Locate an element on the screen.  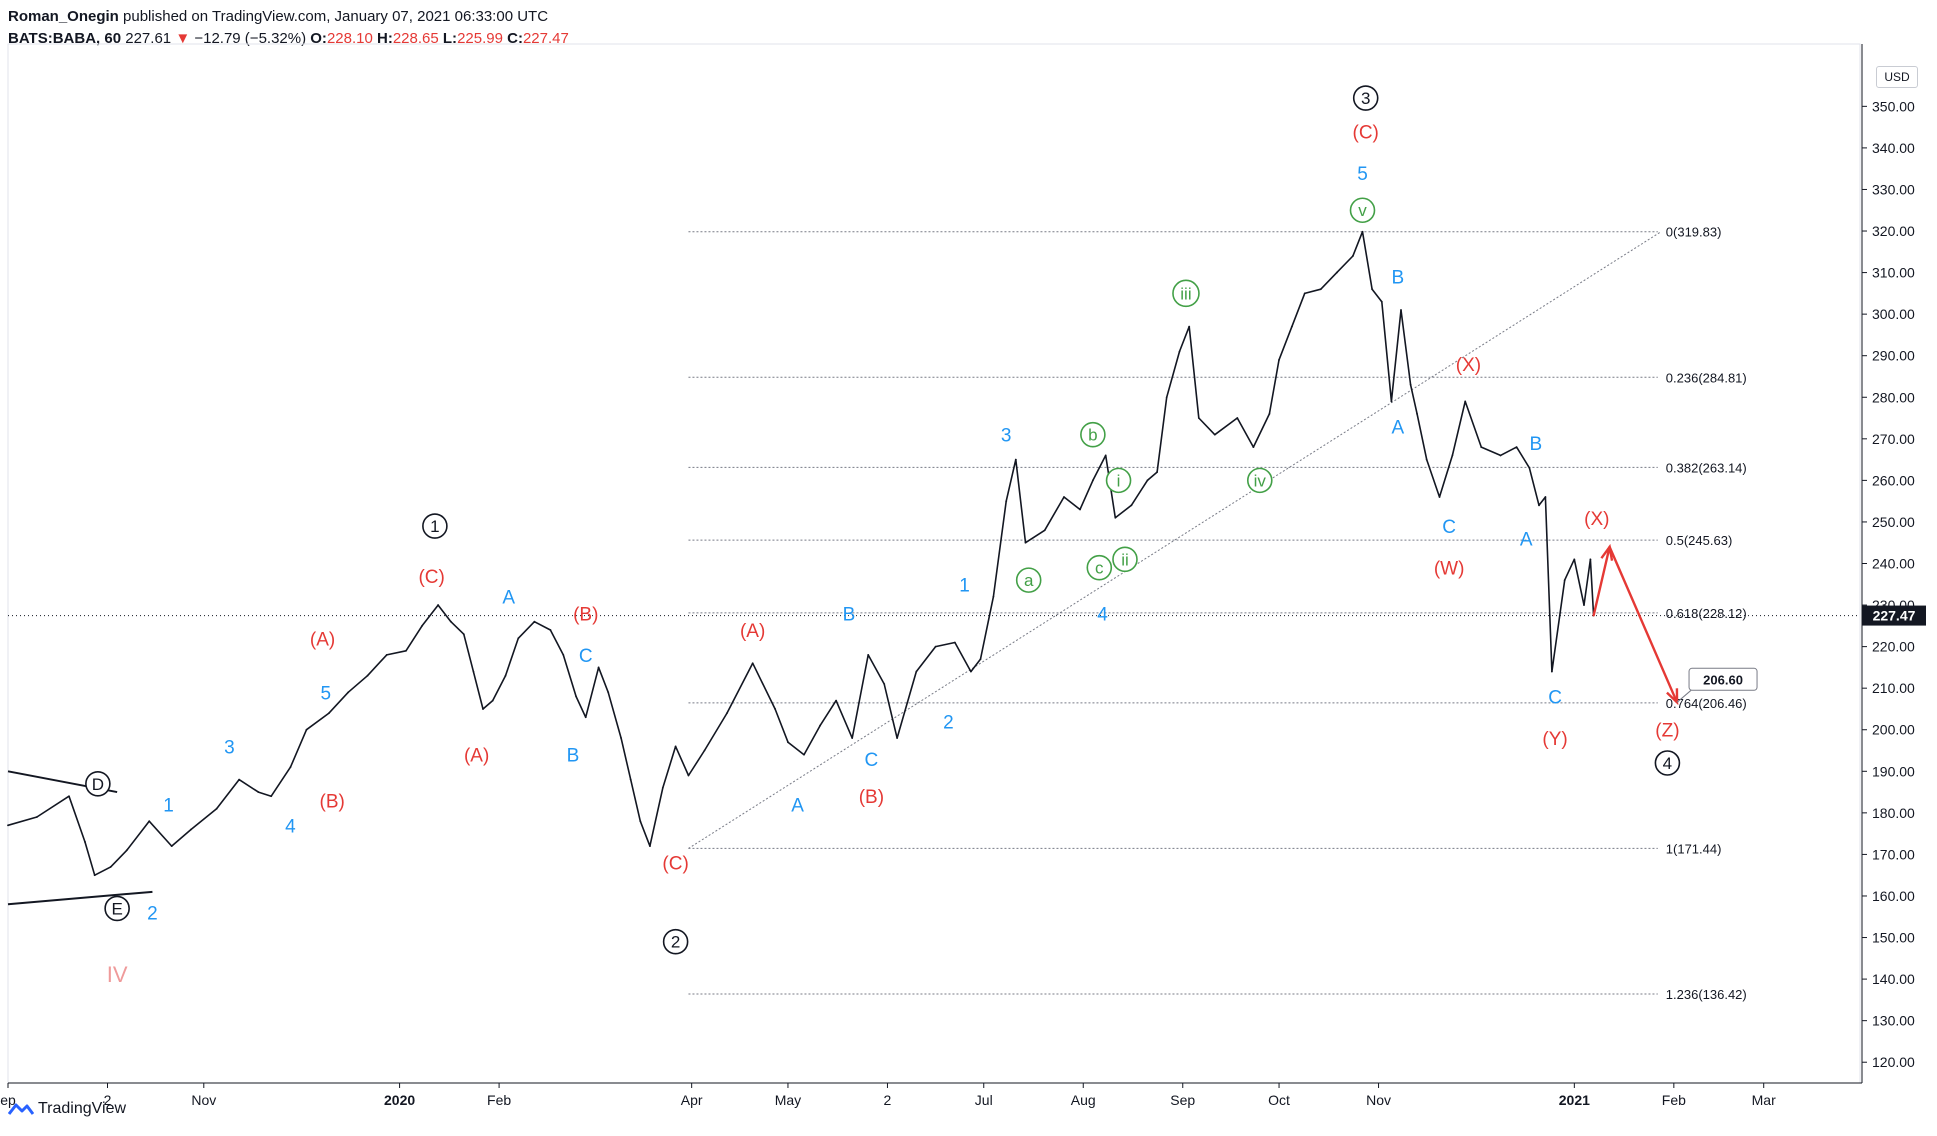
y-tick-label: 340.00 is located at coordinates (1893, 148).